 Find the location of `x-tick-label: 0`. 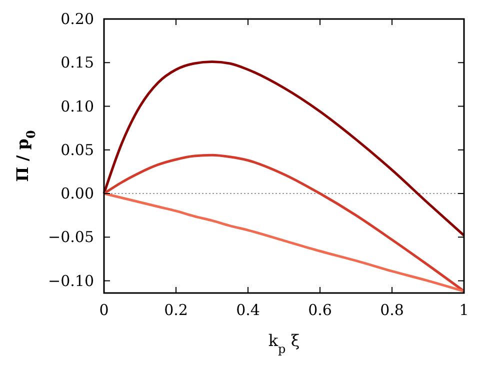

x-tick-label: 0 is located at coordinates (104, 310).